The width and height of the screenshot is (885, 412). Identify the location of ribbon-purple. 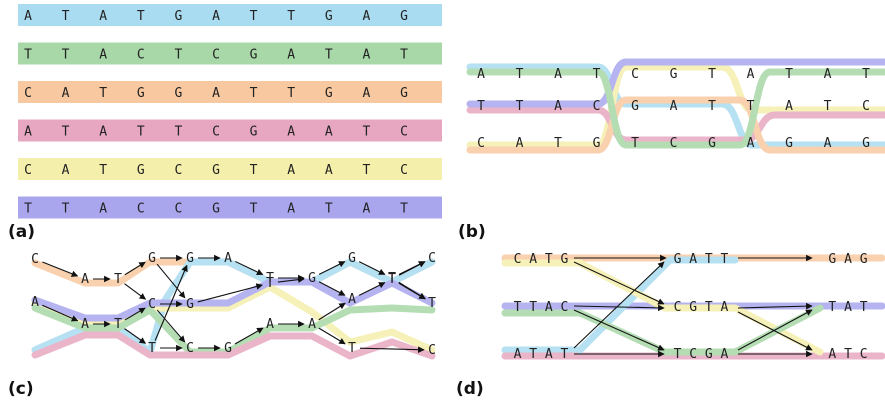
(675, 83).